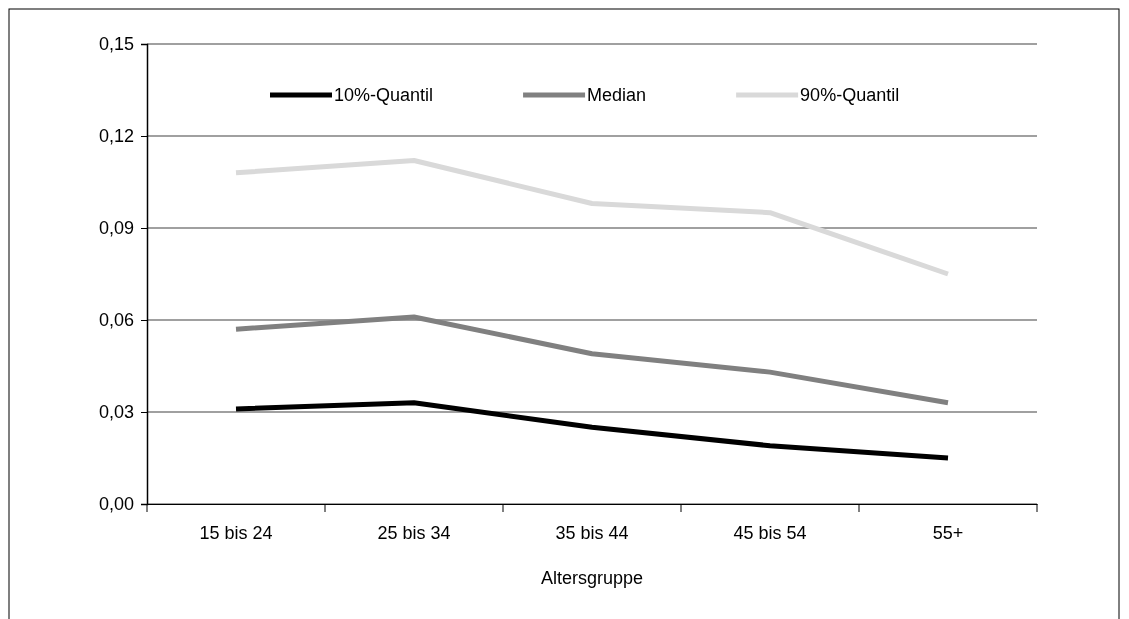 The image size is (1129, 619). What do you see at coordinates (850, 95) in the screenshot?
I see `legend-label: 90%-Quantil` at bounding box center [850, 95].